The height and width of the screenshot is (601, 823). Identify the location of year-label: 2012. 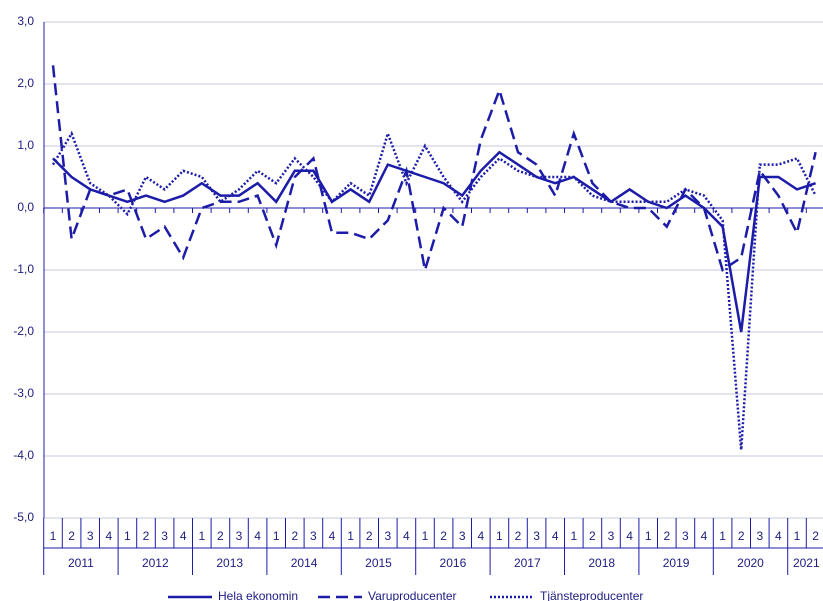
(155, 563).